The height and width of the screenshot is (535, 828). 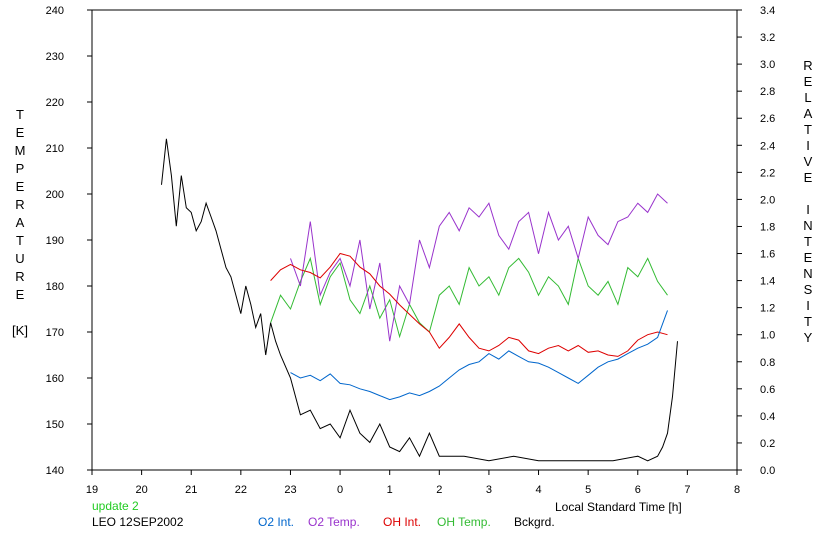 What do you see at coordinates (439, 490) in the screenshot?
I see `x-tick-label: 2` at bounding box center [439, 490].